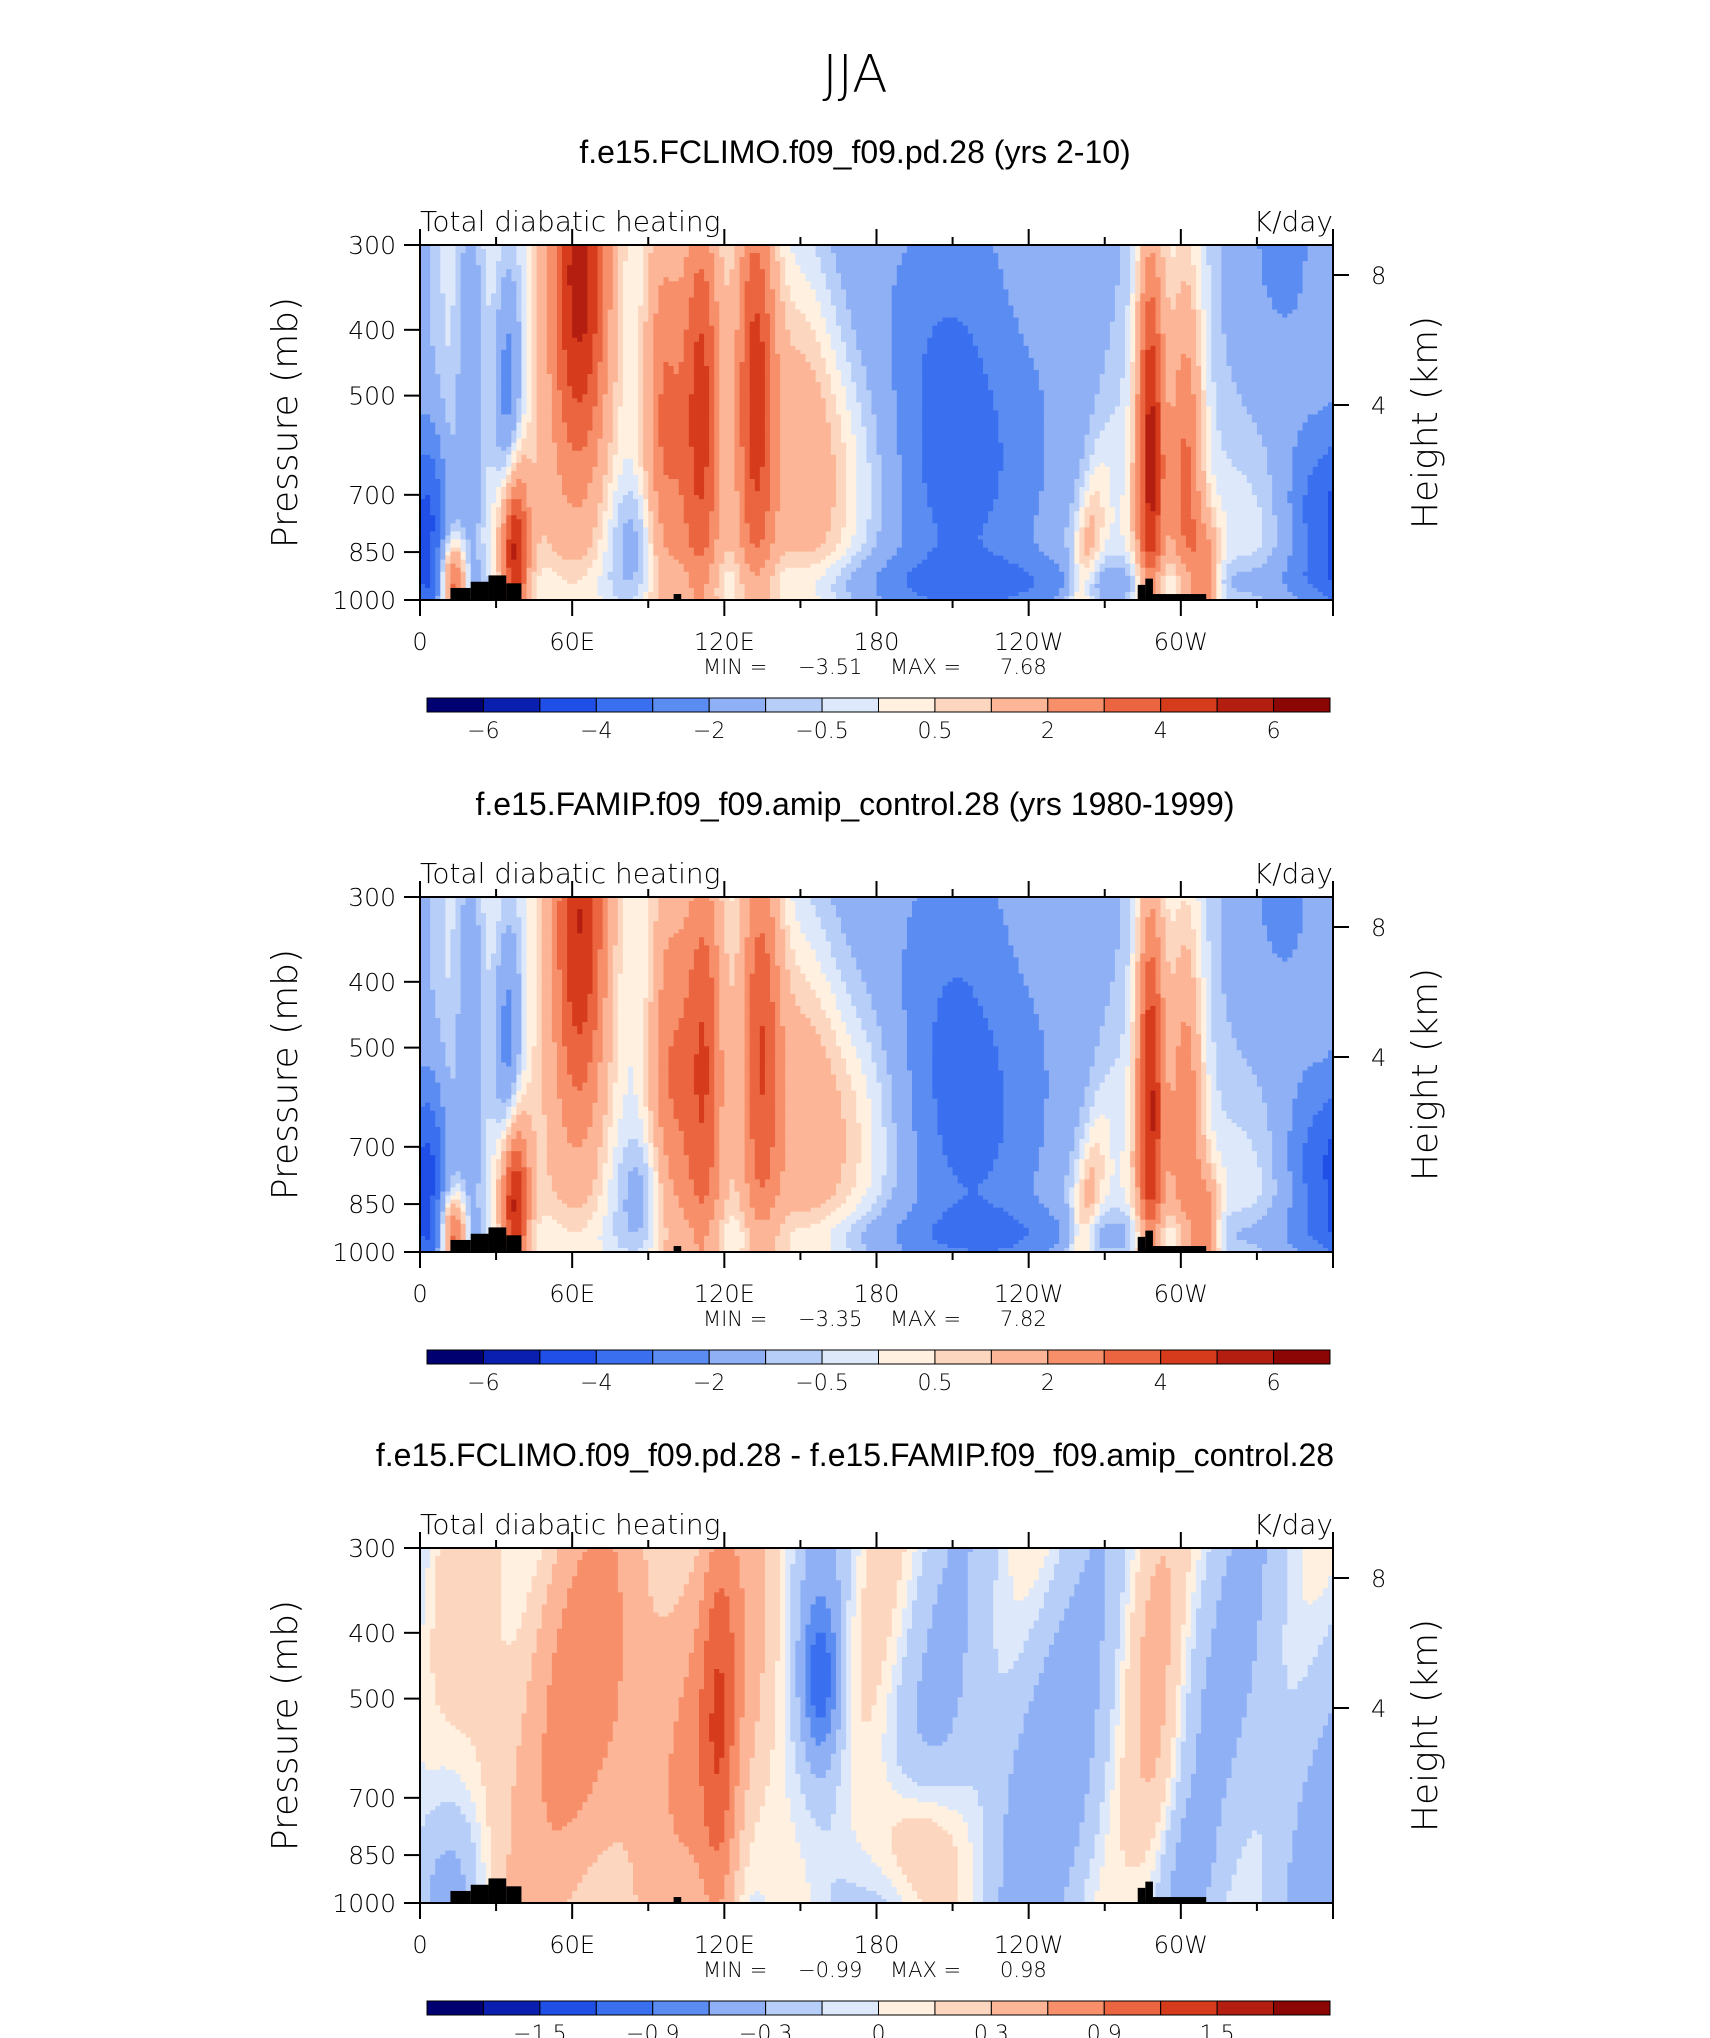  What do you see at coordinates (539, 2030) in the screenshot?
I see `colorbar-label: −1.5` at bounding box center [539, 2030].